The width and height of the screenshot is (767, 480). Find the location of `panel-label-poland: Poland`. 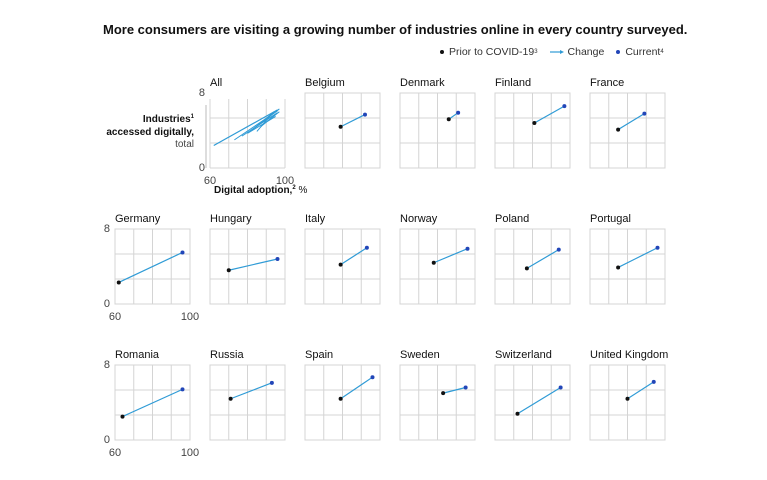

panel-label-poland: Poland is located at coordinates (512, 219).